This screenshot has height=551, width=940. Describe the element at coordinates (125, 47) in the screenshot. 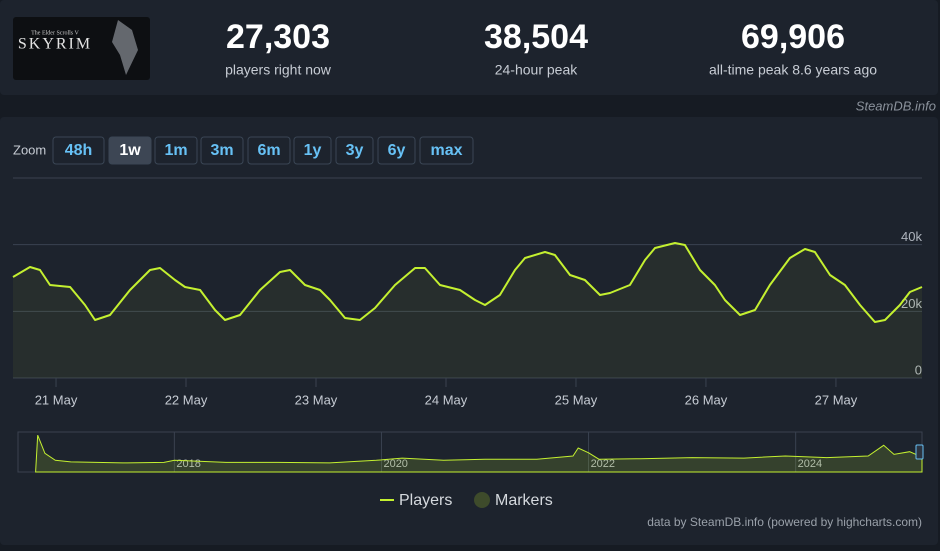

I see `logo-emblem` at that location.